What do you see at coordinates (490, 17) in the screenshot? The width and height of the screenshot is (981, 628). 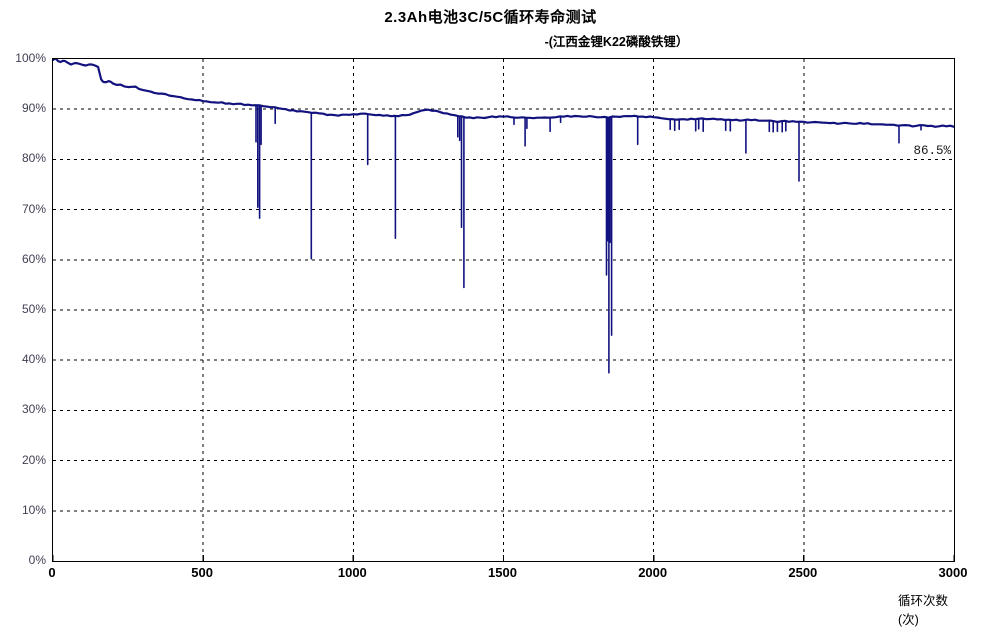 I see `chart-title: 2.3Ah电池3C/5C循环寿命测试` at bounding box center [490, 17].